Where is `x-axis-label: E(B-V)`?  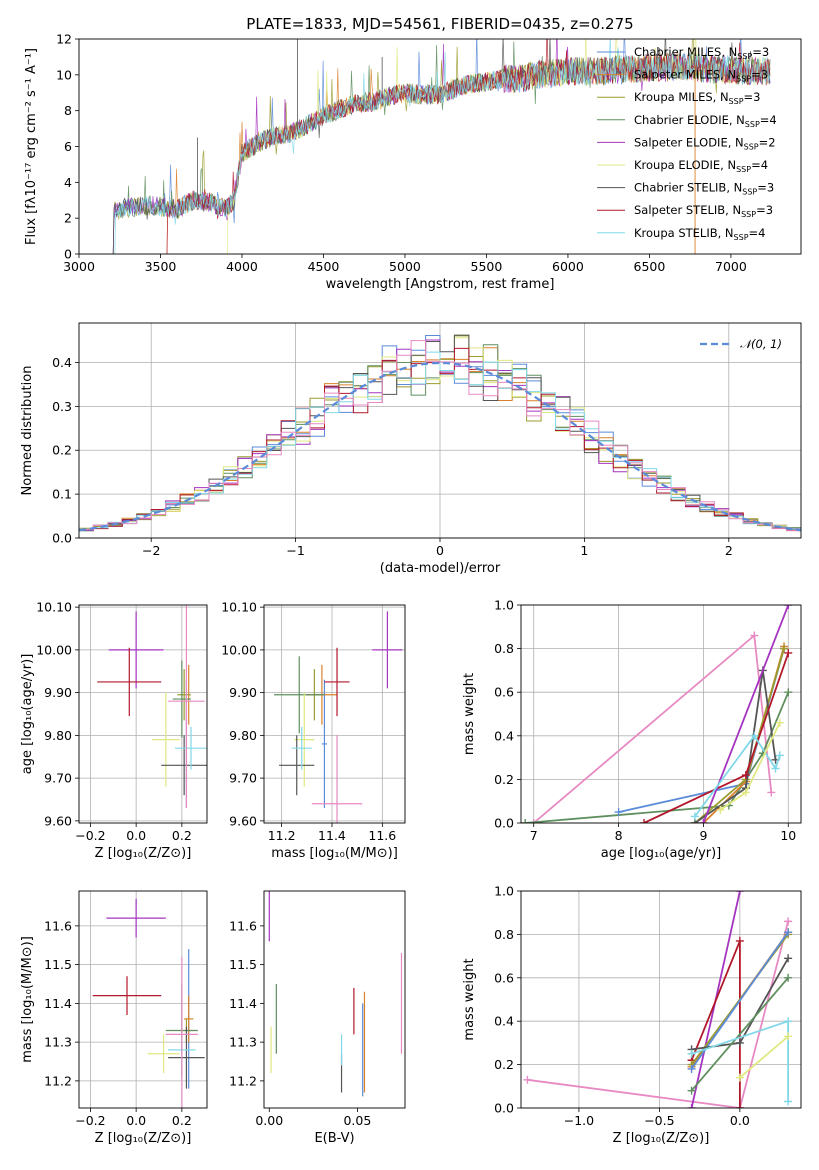 x-axis-label: E(B-V) is located at coordinates (334, 1138).